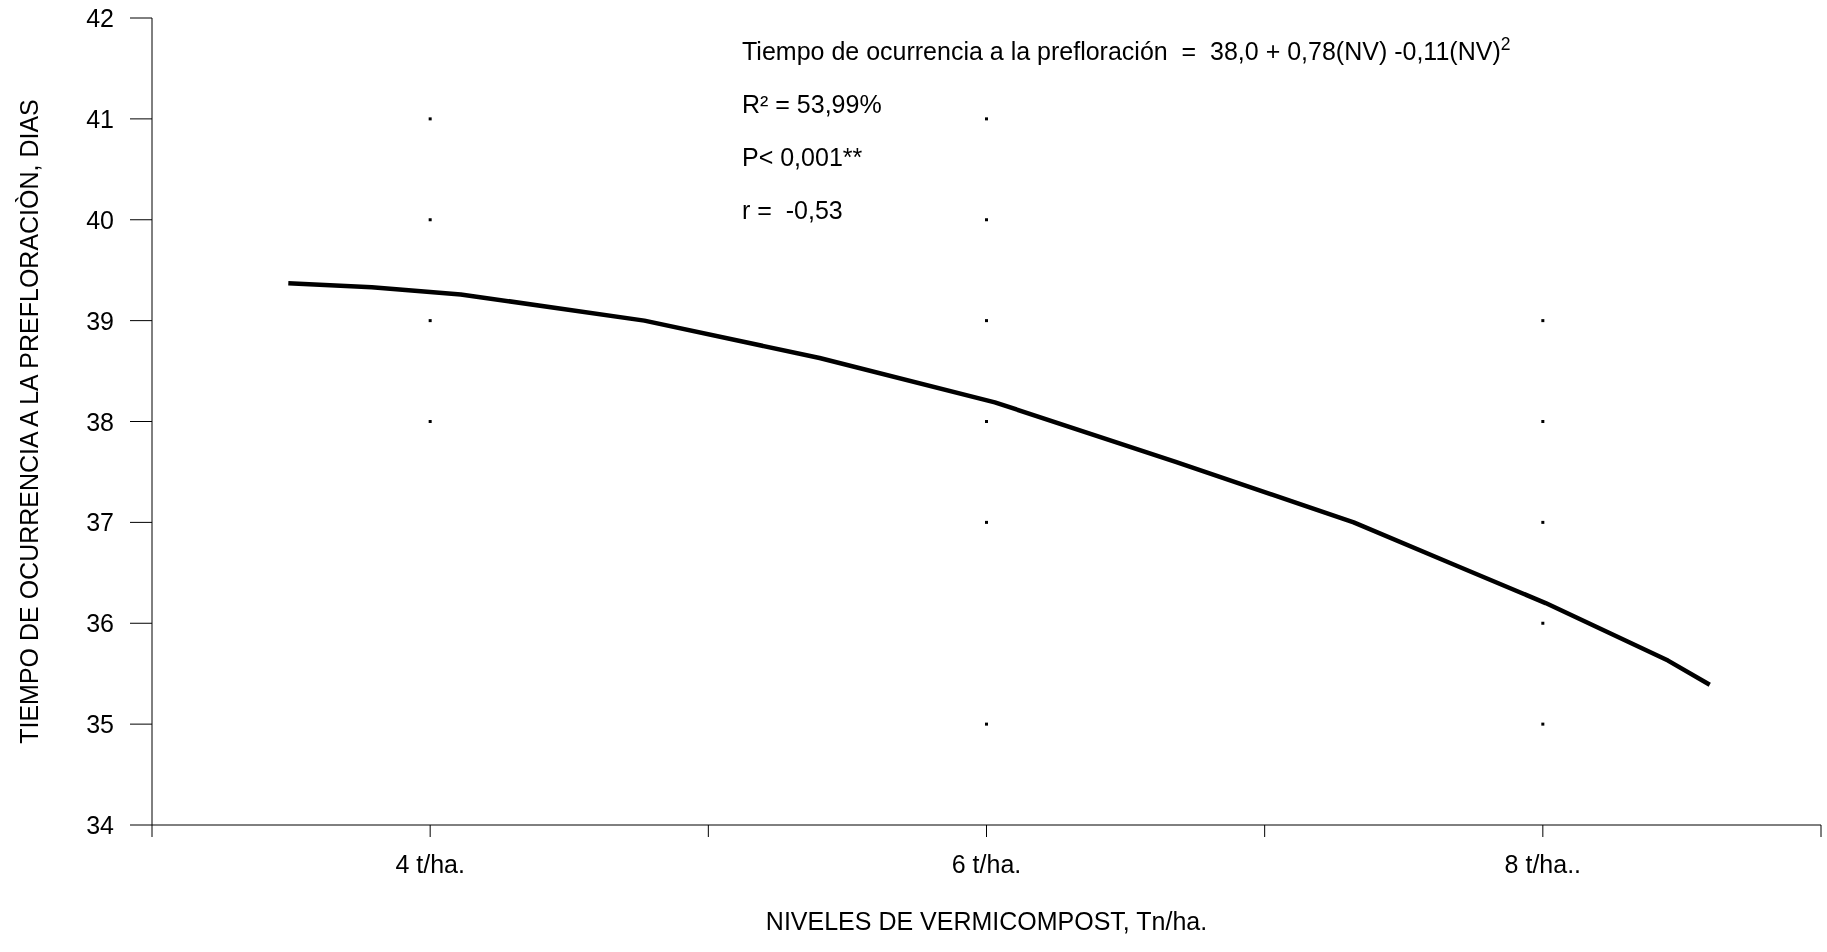 Image resolution: width=1827 pixels, height=952 pixels. I want to click on annotation: P< 0,001**, so click(802, 157).